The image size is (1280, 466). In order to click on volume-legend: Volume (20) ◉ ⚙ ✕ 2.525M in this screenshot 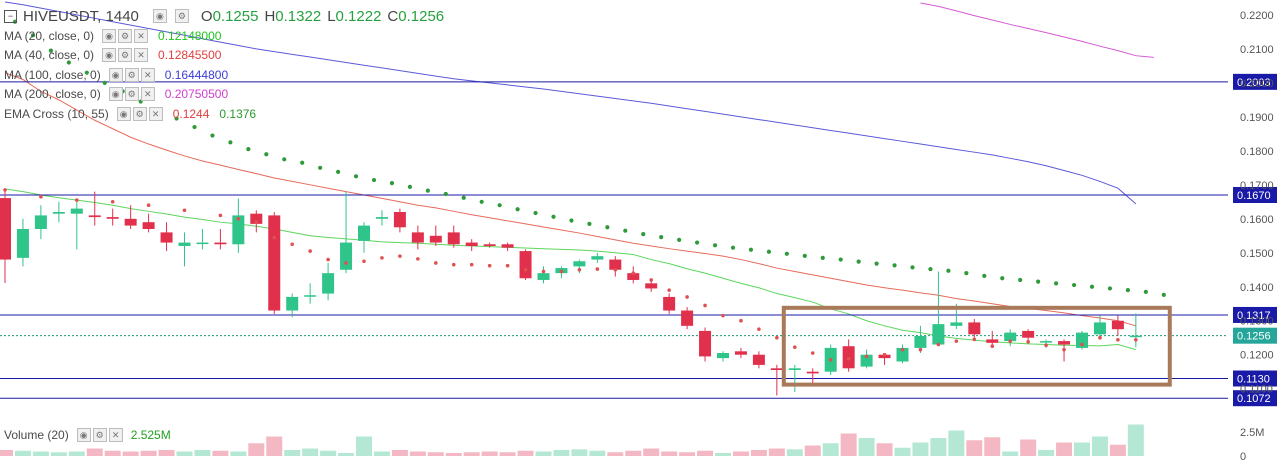, I will do `click(87, 435)`.